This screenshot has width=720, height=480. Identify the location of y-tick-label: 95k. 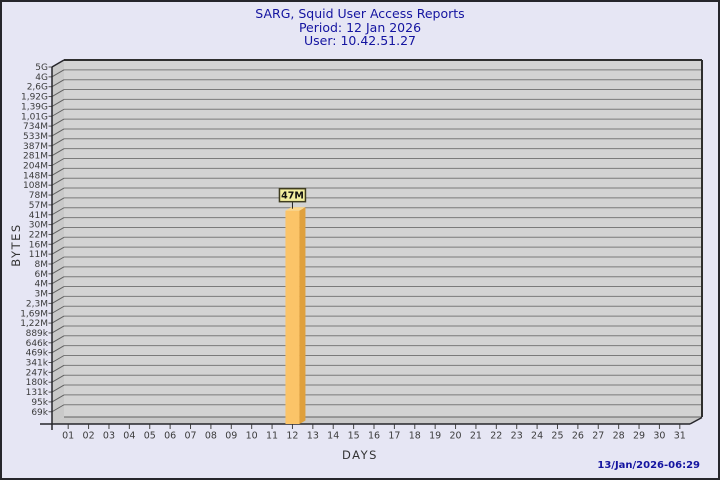
(39, 403).